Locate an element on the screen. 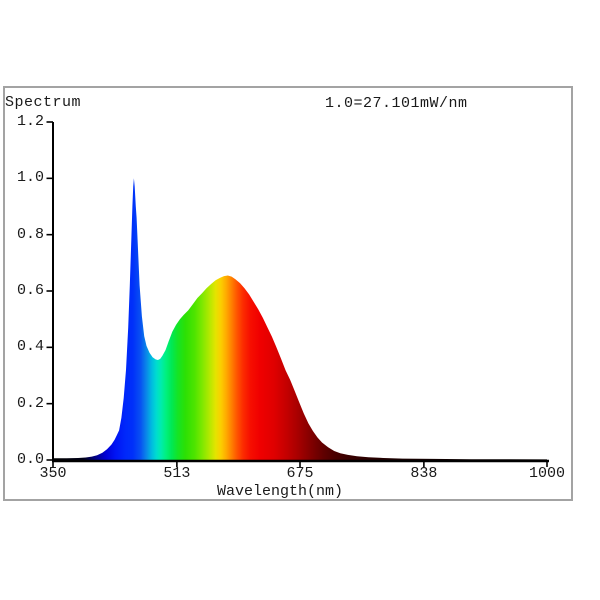  y-tick-label: 1.2 is located at coordinates (30, 121).